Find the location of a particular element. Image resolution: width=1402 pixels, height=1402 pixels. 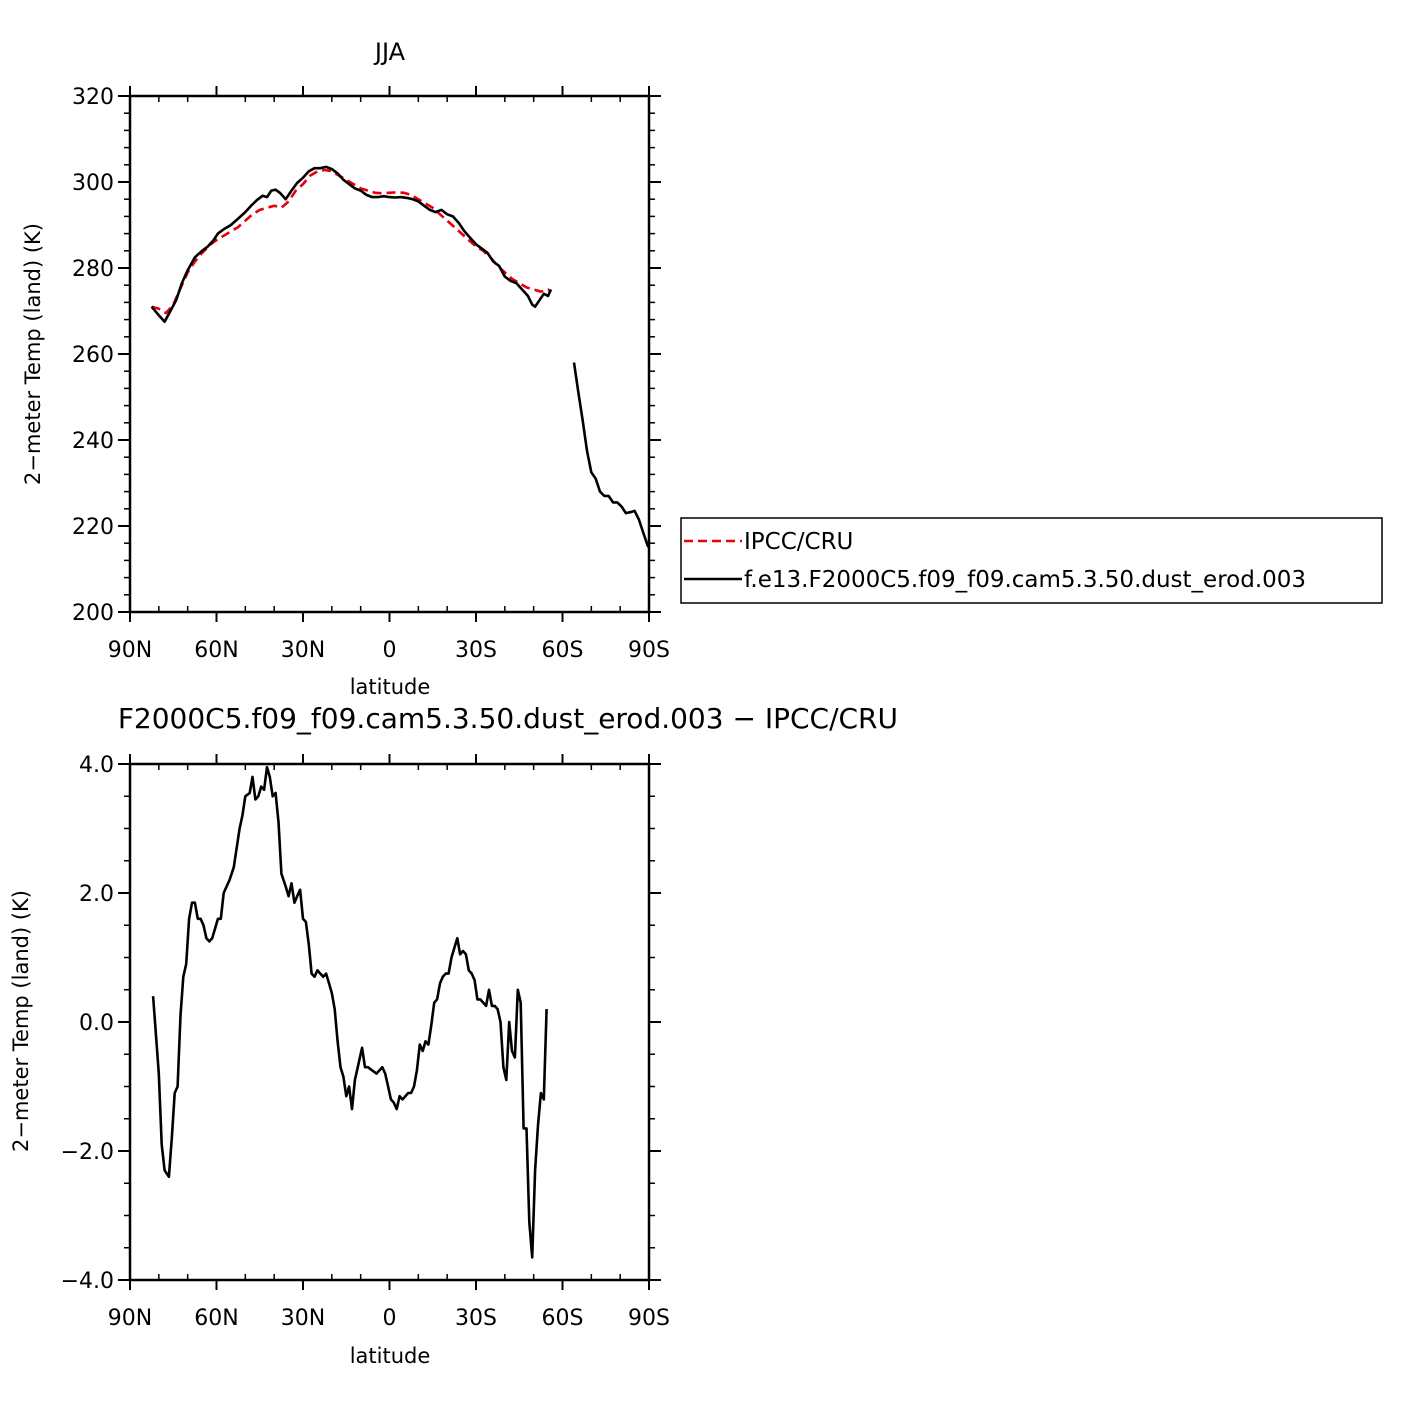

top-x-axis-label: latitude is located at coordinates (390, 687).